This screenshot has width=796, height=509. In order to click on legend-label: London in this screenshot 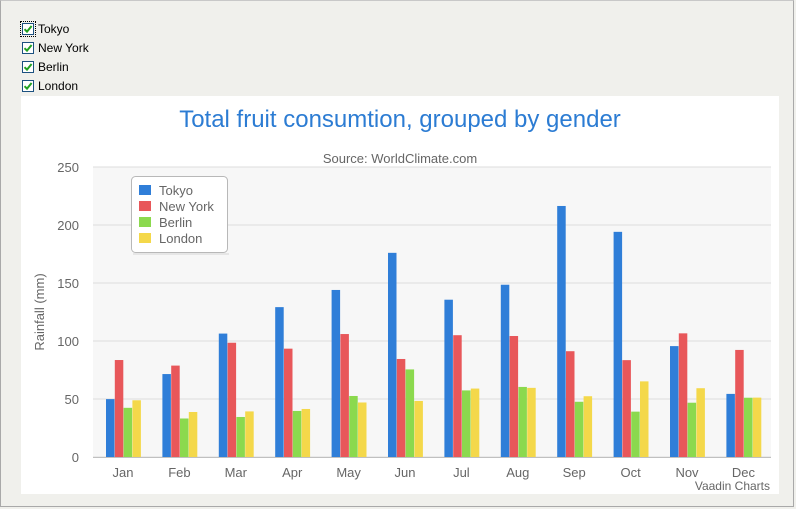, I will do `click(180, 238)`.